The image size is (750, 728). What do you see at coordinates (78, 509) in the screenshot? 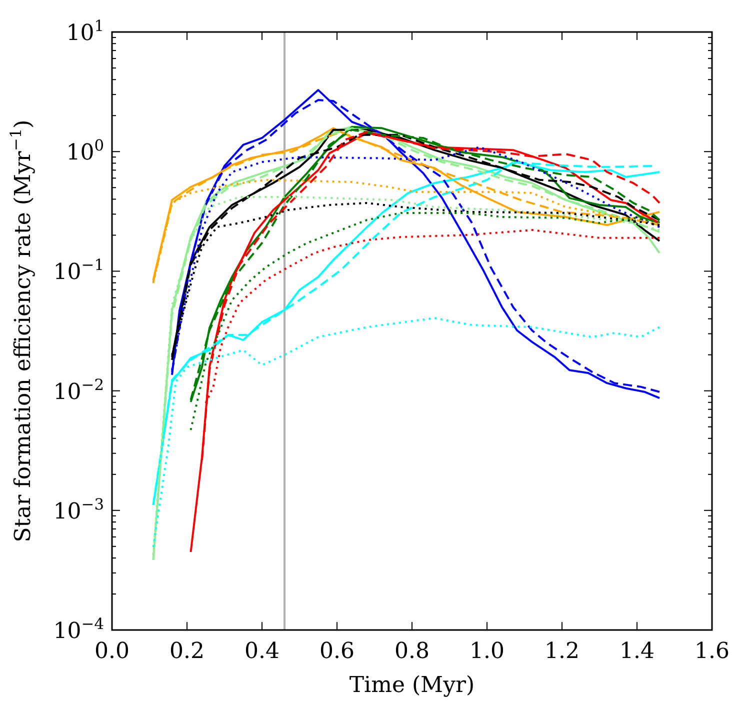
I see `y-tick-label: 10$^{−3}$` at bounding box center [78, 509].